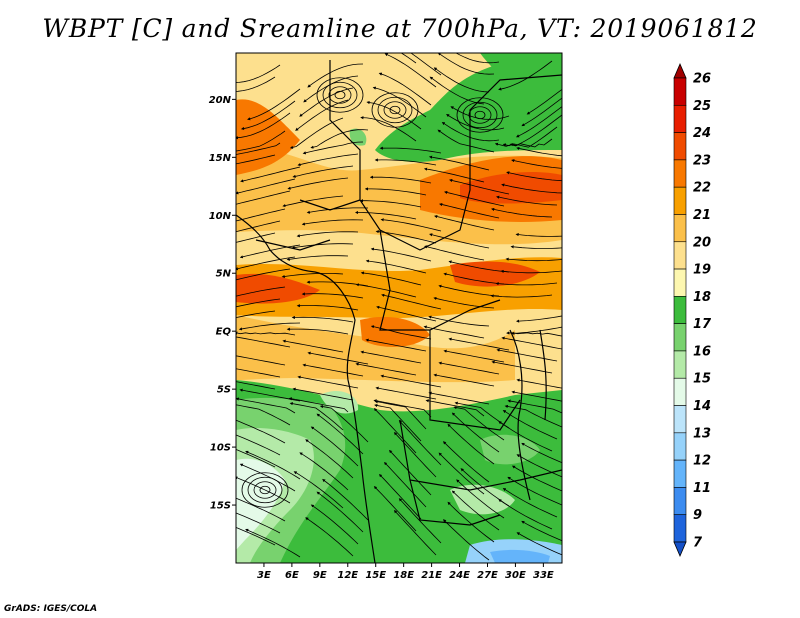  I want to click on colorbar-label: 12, so click(702, 461).